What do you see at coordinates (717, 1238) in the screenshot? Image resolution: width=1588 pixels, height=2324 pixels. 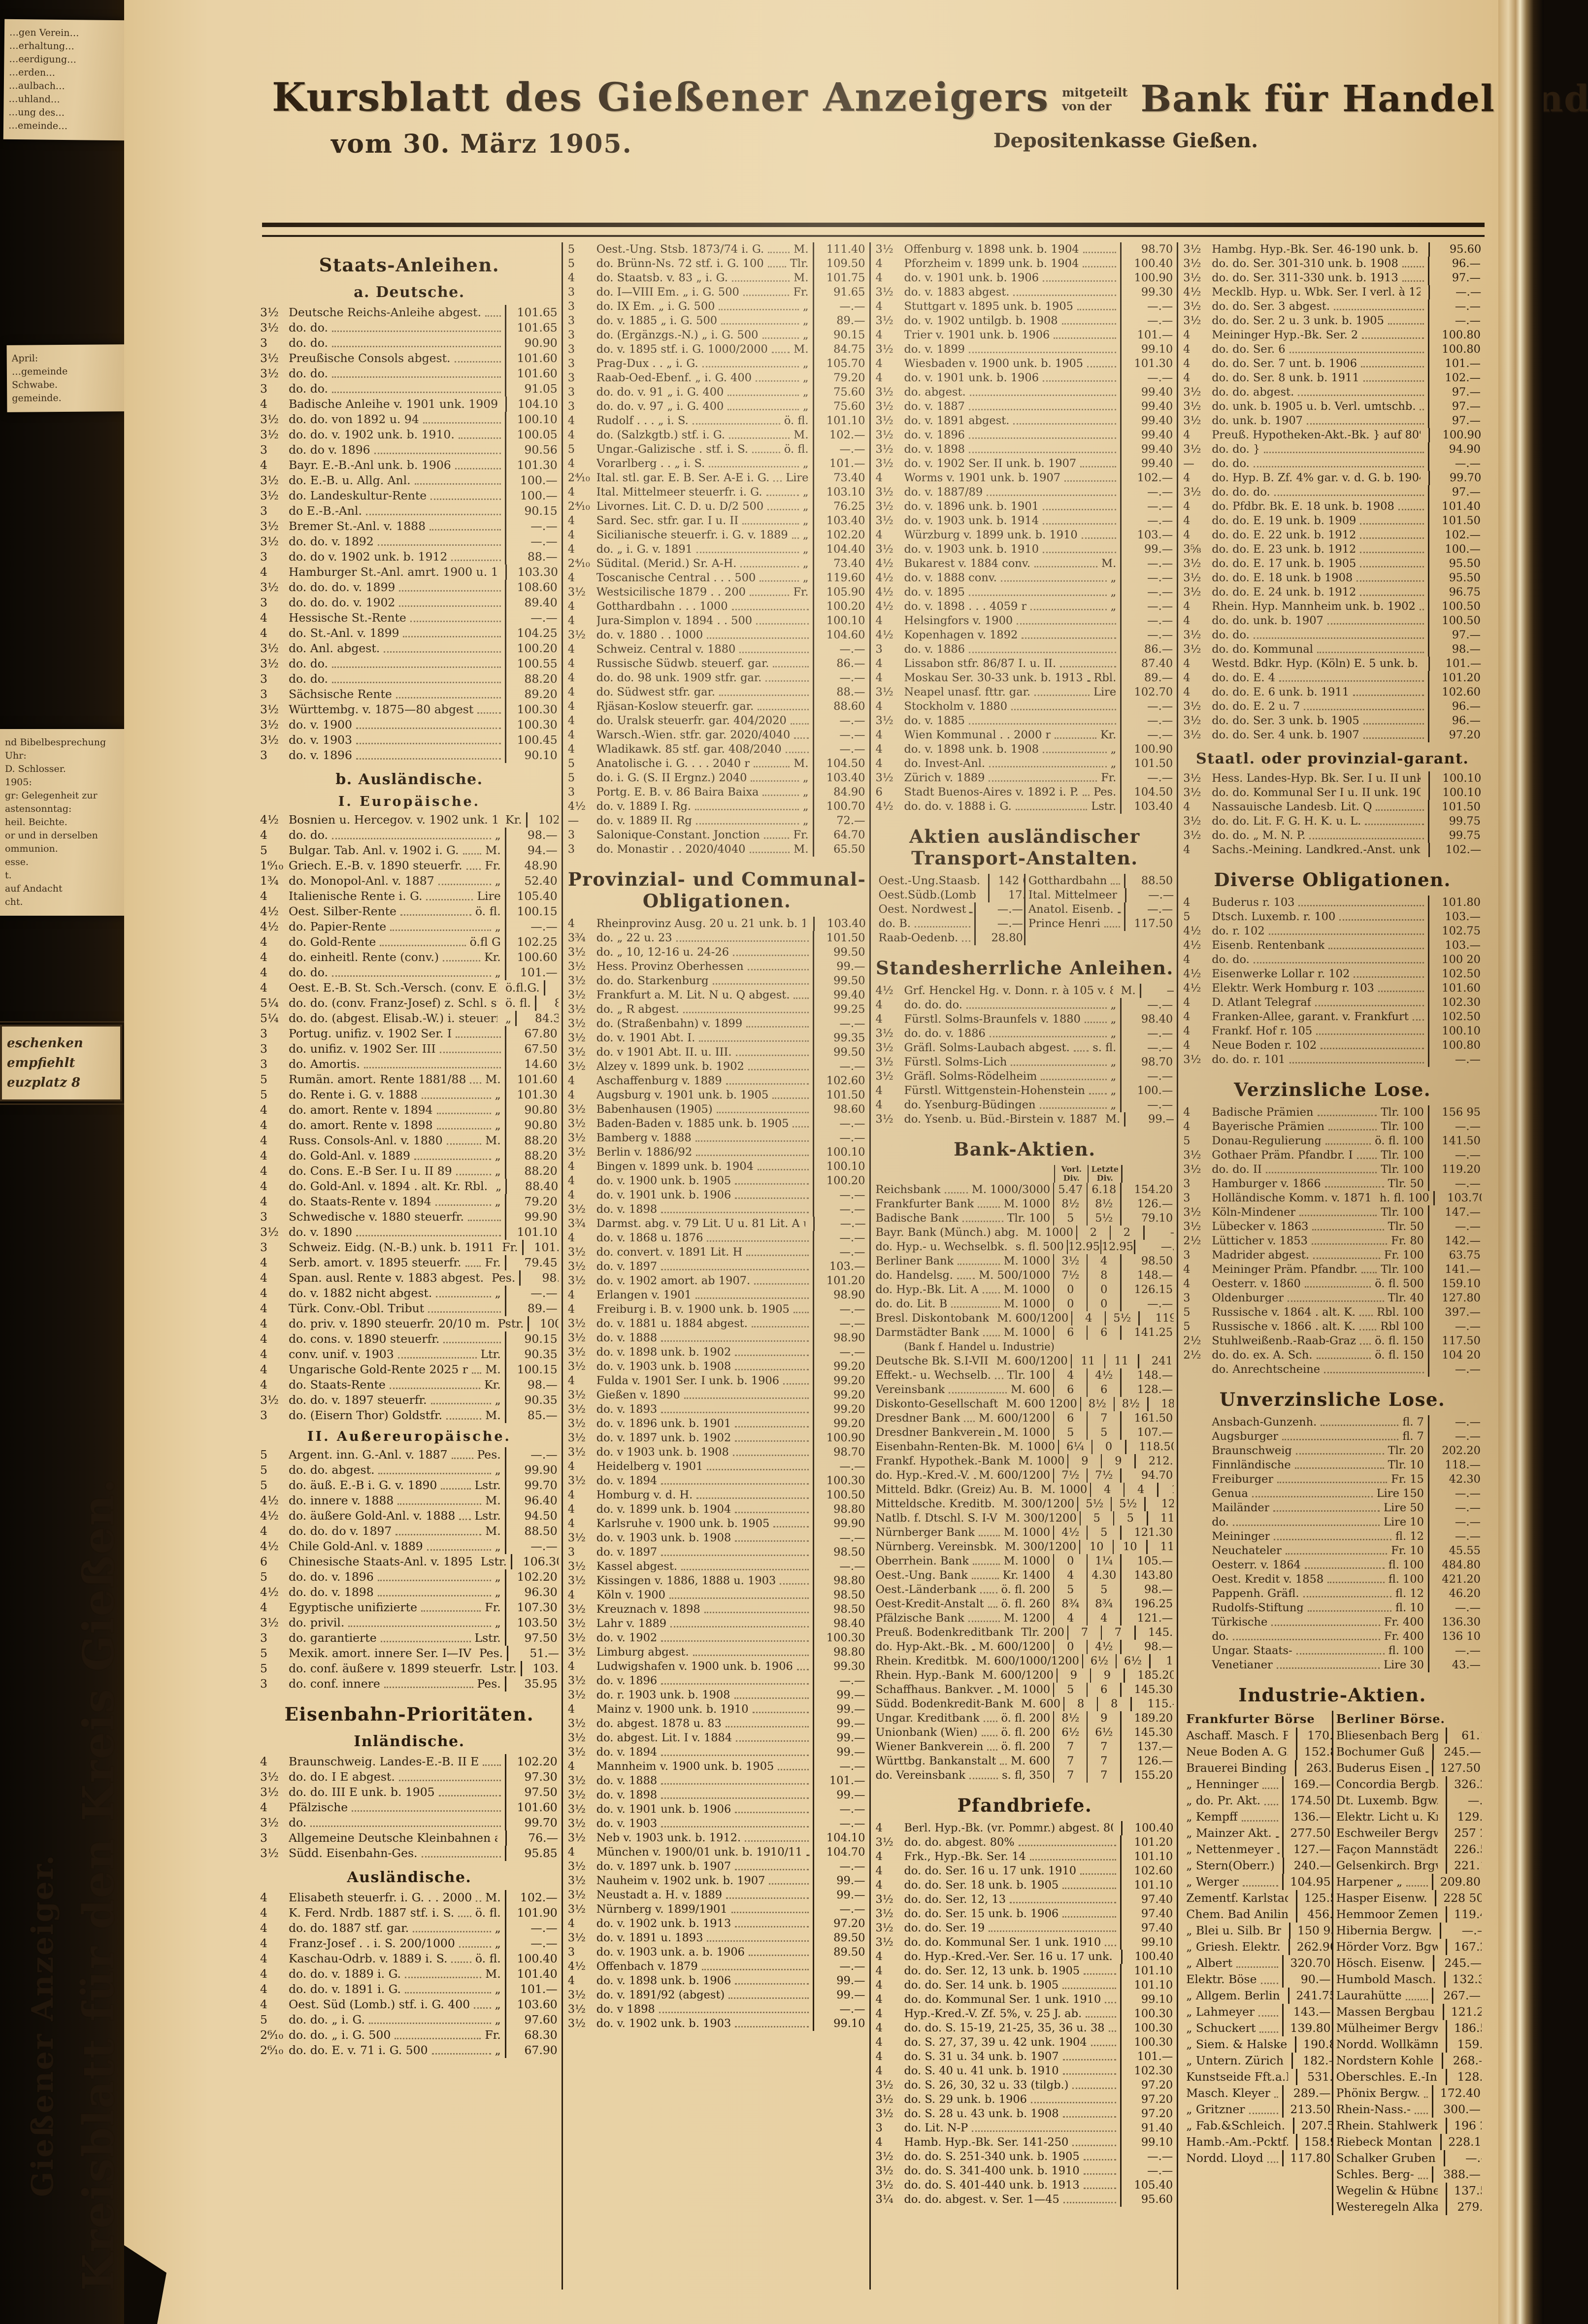 I see `quote-row: 4 do. v. 1868 u. 1876 —.—` at bounding box center [717, 1238].